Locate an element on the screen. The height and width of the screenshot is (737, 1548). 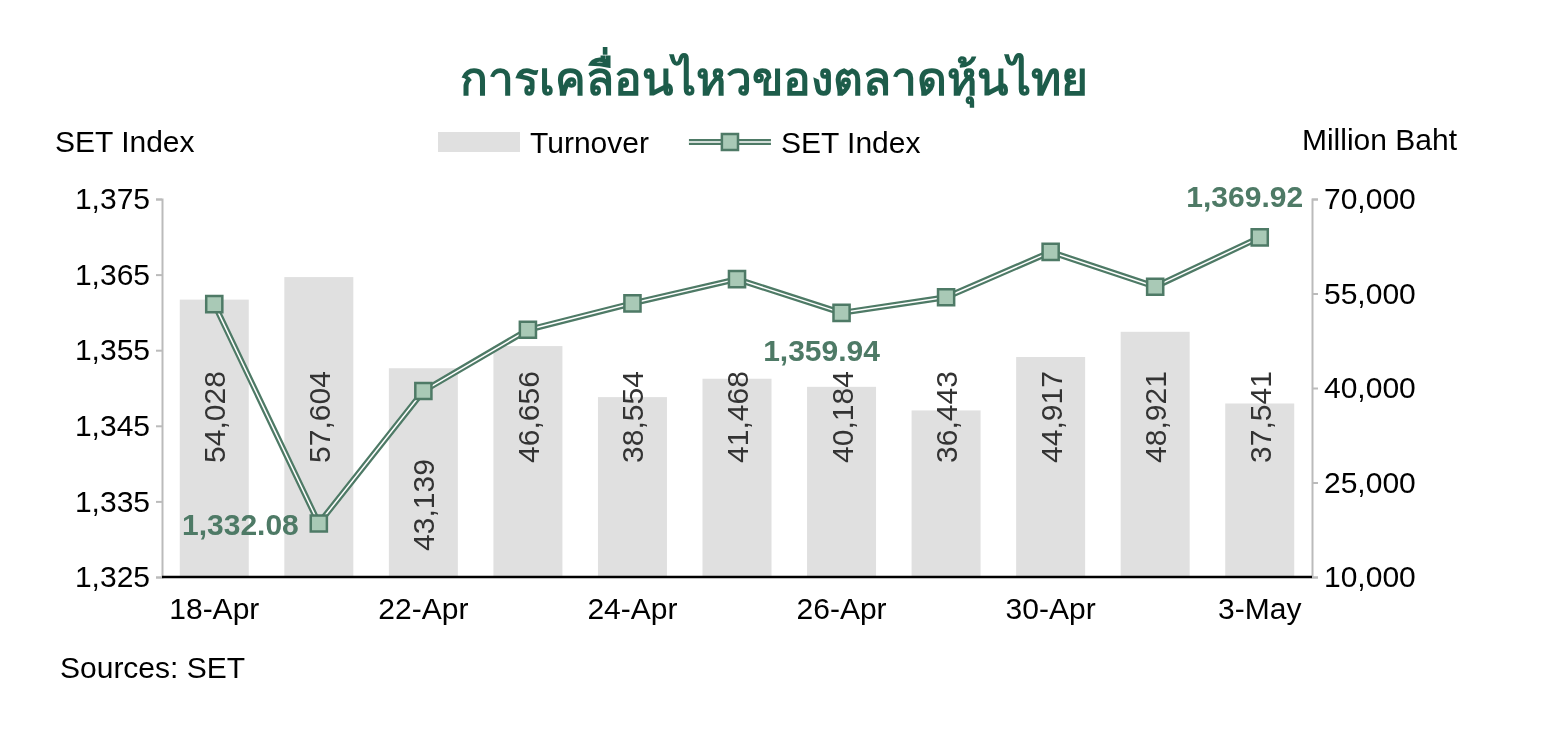
y2-tick-label: 25,000 is located at coordinates (1370, 482).